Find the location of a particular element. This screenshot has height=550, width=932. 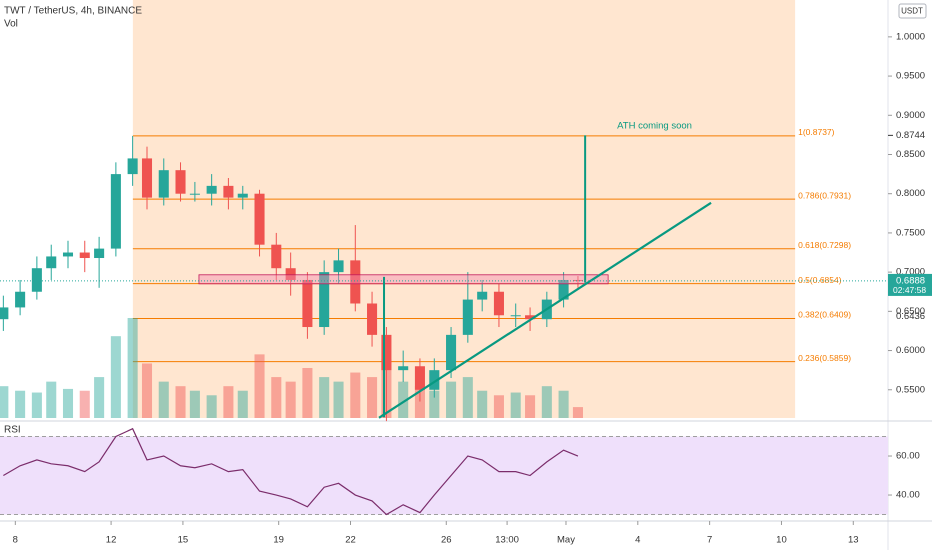

fib-label: 0.5(0.6854) is located at coordinates (820, 280).